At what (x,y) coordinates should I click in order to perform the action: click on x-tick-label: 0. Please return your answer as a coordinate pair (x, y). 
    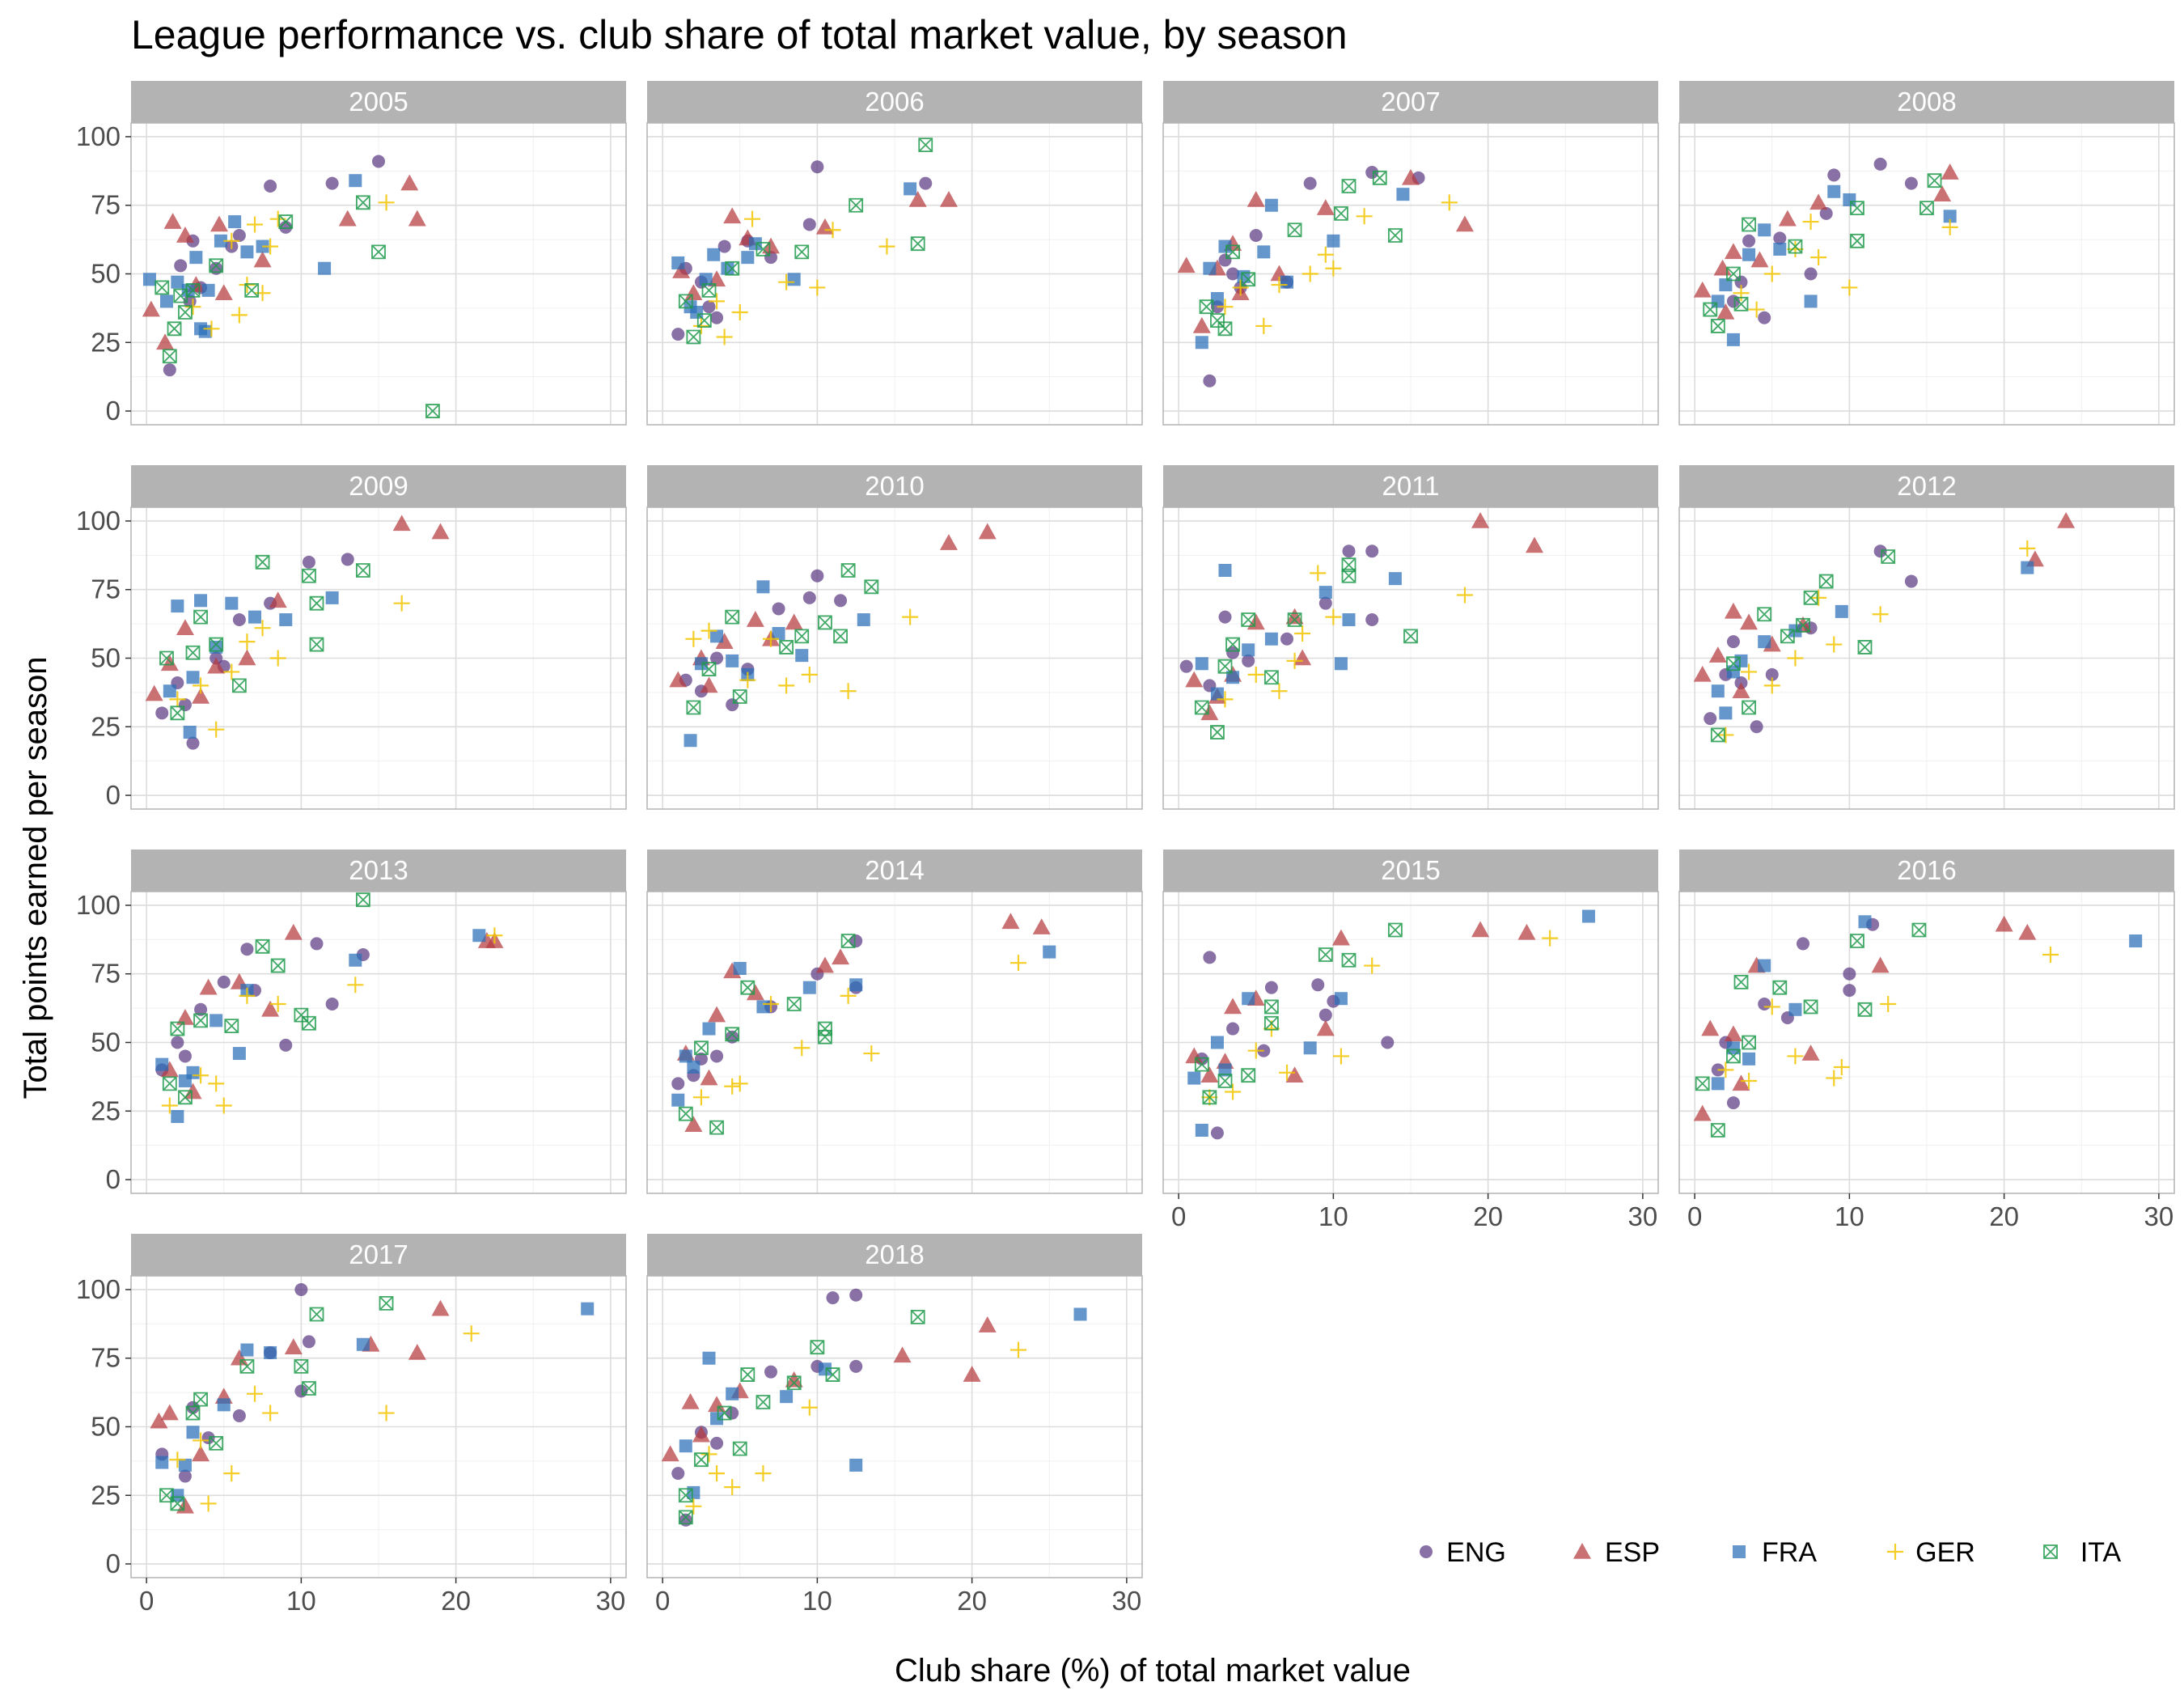
    Looking at the image, I should click on (662, 1601).